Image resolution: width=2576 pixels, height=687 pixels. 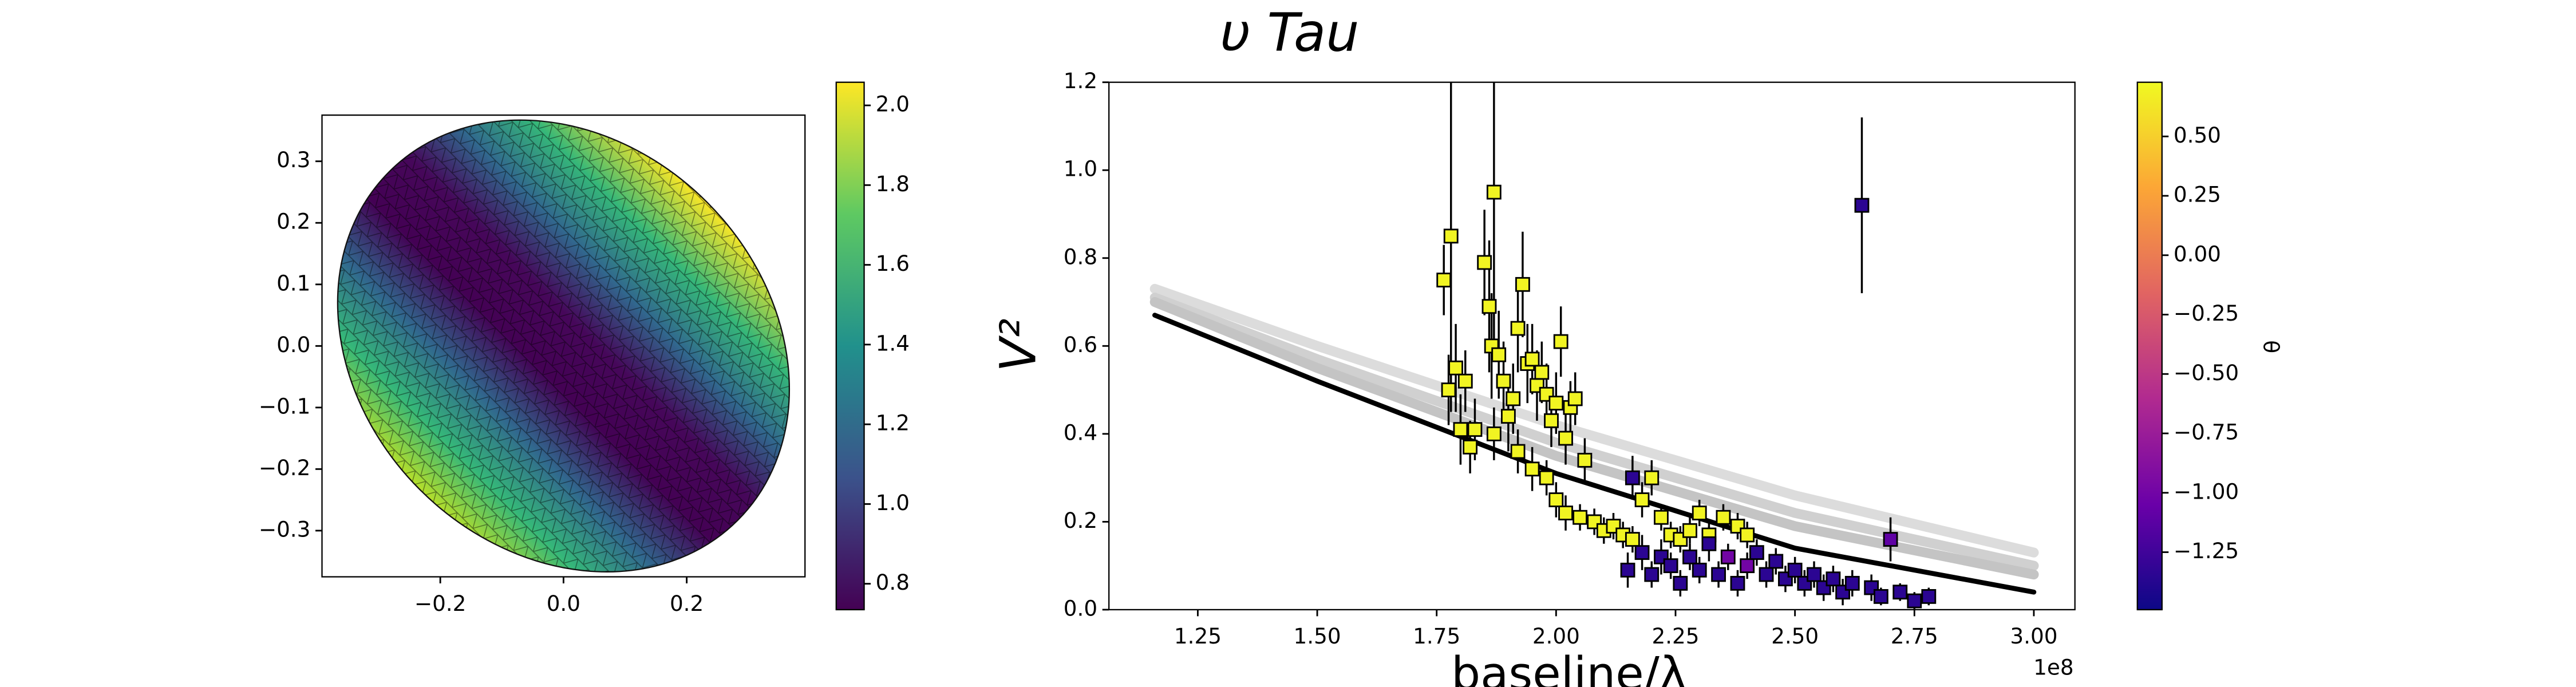 What do you see at coordinates (1795, 636) in the screenshot?
I see `x-tick-label: 2.50` at bounding box center [1795, 636].